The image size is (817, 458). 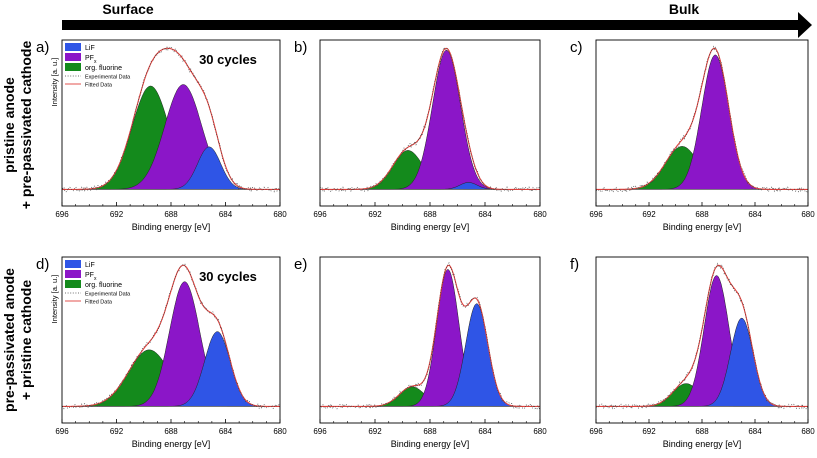 I want to click on annotation-d: 30 cycles, so click(x=228, y=276).